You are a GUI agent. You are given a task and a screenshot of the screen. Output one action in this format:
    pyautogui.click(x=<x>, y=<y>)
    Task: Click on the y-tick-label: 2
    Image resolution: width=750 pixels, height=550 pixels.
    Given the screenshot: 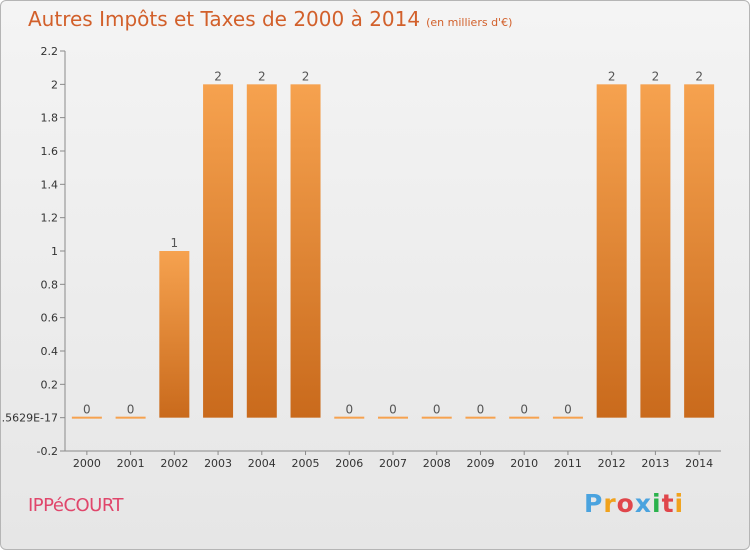 What is the action you would take?
    pyautogui.click(x=54, y=84)
    